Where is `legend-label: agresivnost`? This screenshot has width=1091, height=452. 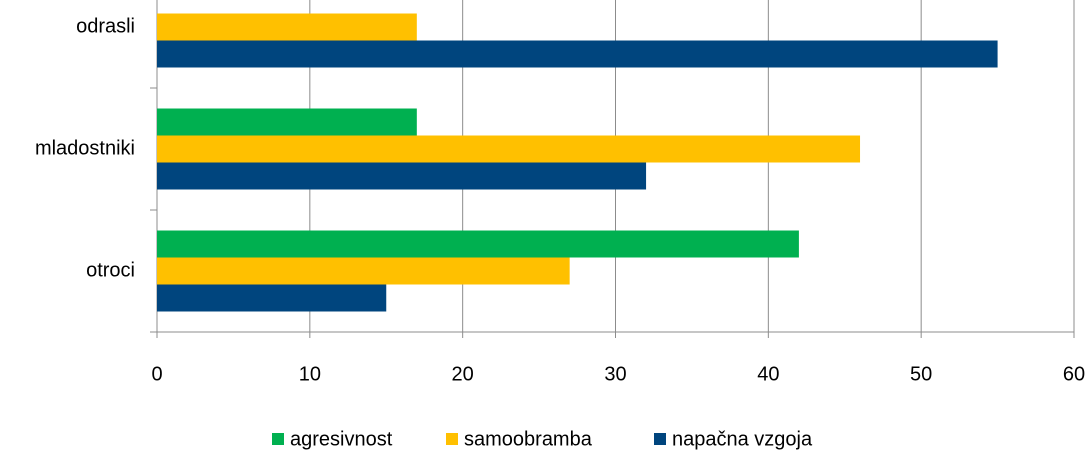 legend-label: agresivnost is located at coordinates (341, 439).